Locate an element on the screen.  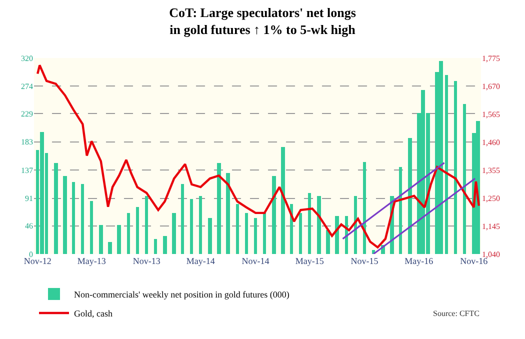
y2-tick-label: 1,250 is located at coordinates (491, 198).